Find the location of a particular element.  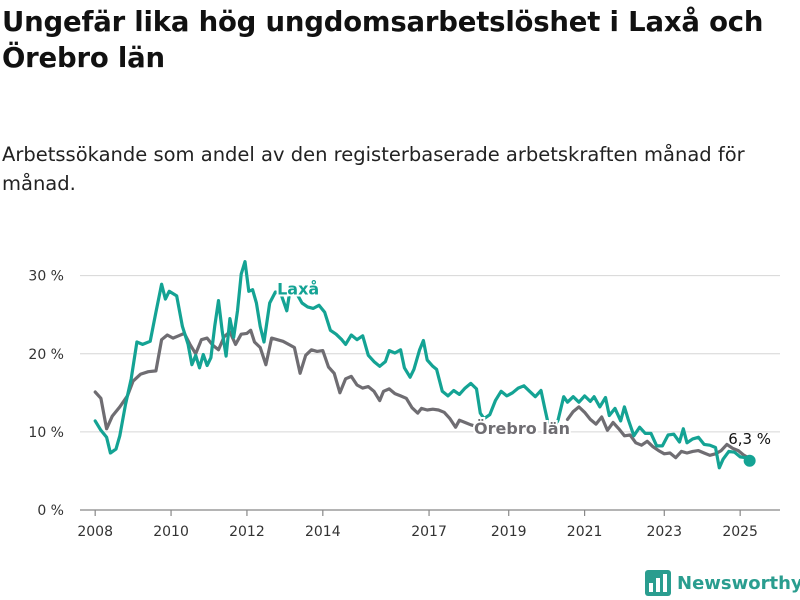

end-annotation: 6,3 % is located at coordinates (749, 448).